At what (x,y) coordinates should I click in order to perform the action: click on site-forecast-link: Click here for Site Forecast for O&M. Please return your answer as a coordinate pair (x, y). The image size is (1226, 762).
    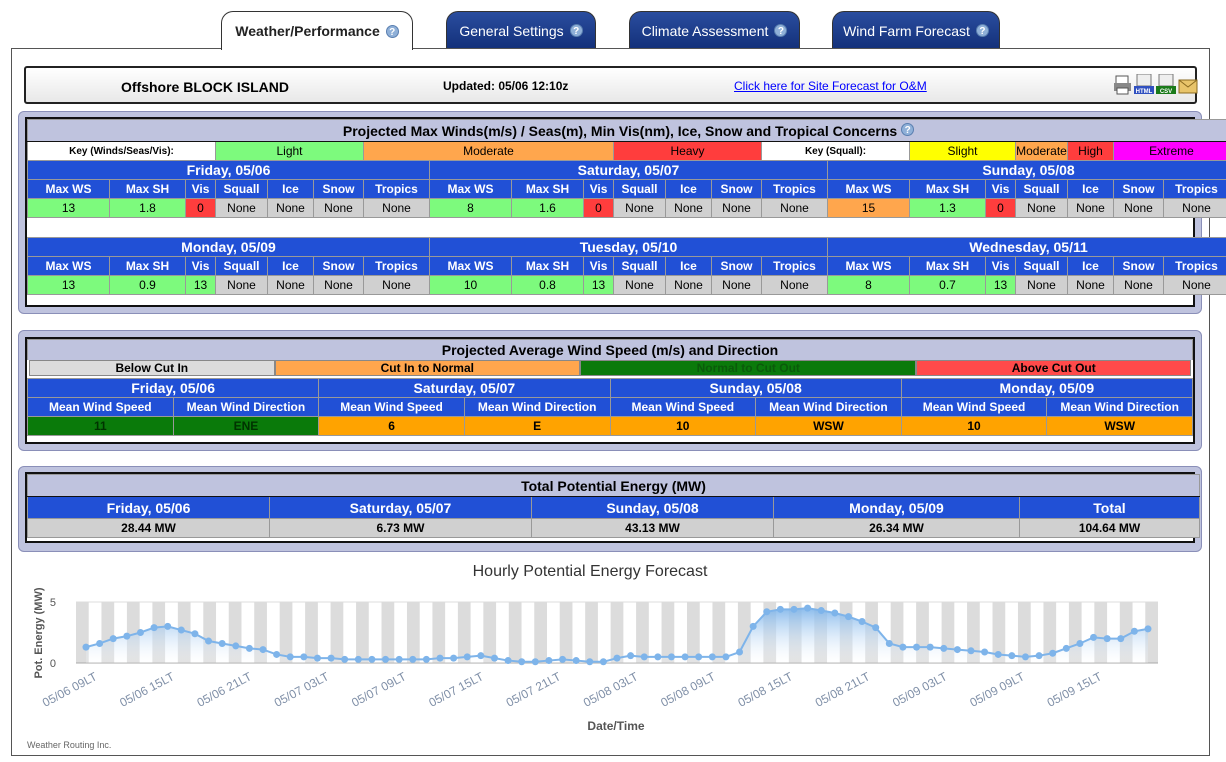
    Looking at the image, I should click on (830, 86).